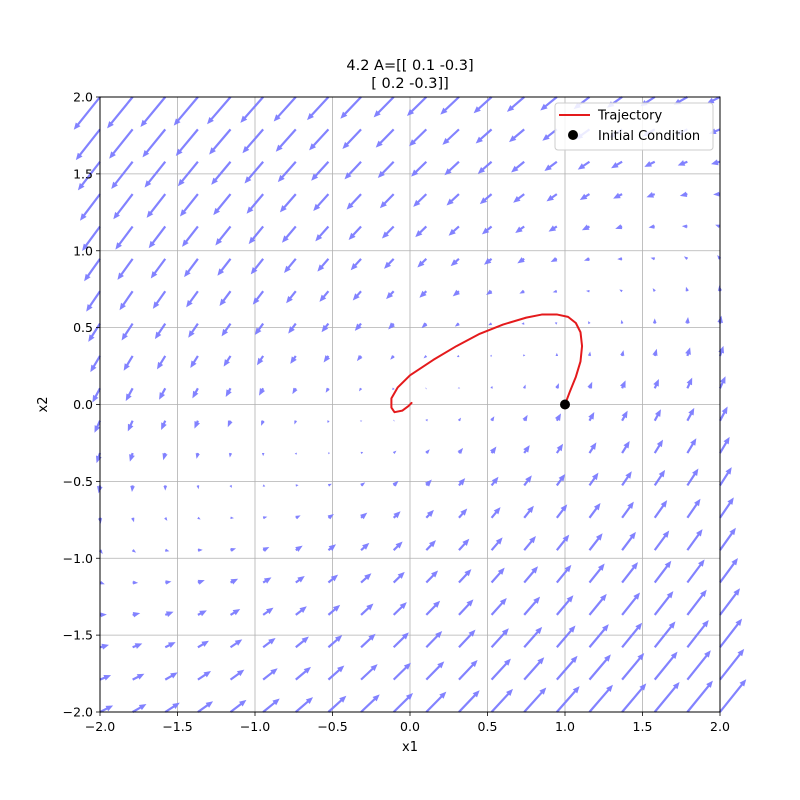 The height and width of the screenshot is (800, 800). I want to click on y-tick-label: −0.5, so click(78, 481).